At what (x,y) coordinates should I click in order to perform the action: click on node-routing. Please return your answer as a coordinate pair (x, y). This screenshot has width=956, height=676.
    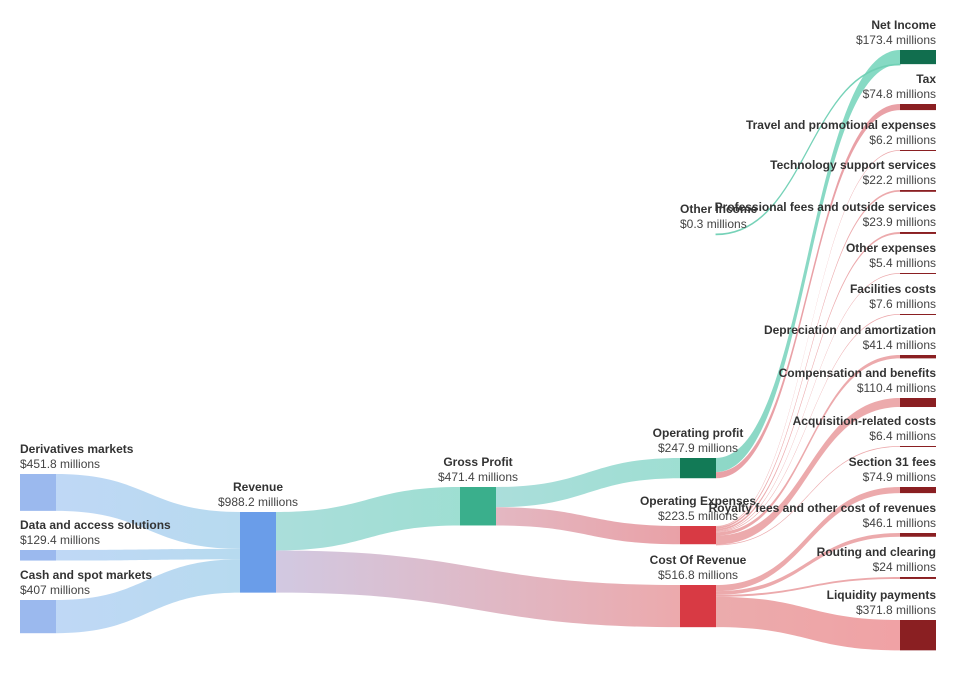
    Looking at the image, I should click on (918, 578).